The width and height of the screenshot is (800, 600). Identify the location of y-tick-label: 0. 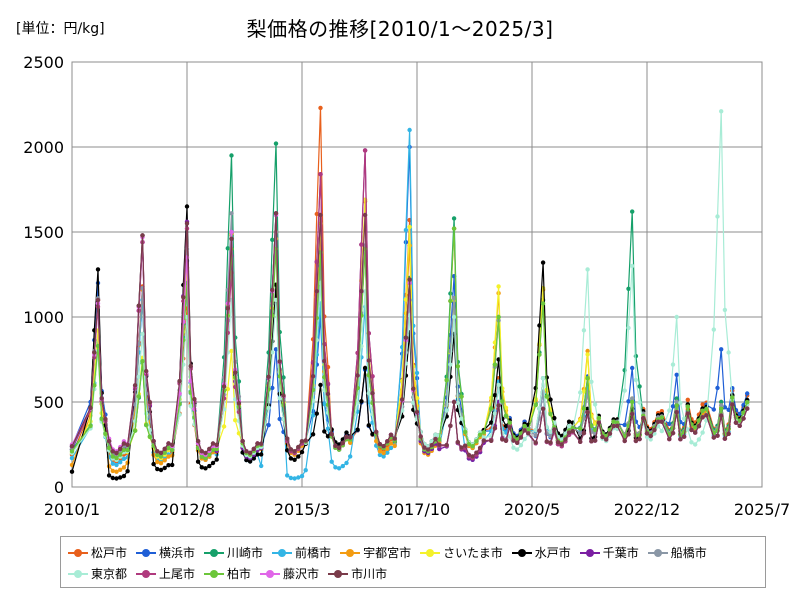
(59, 487).